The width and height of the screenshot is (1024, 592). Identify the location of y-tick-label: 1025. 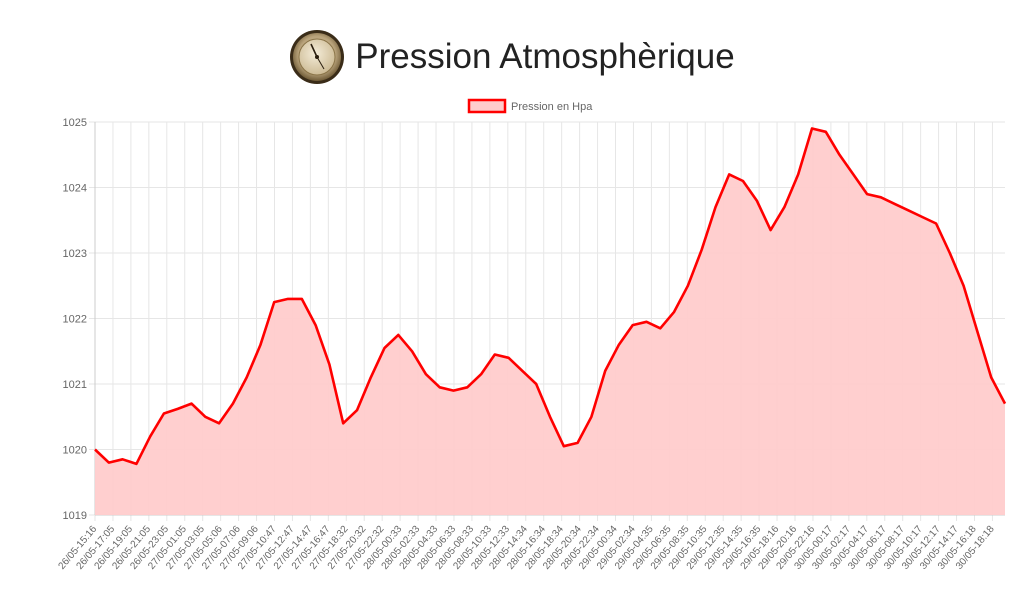
(75, 123).